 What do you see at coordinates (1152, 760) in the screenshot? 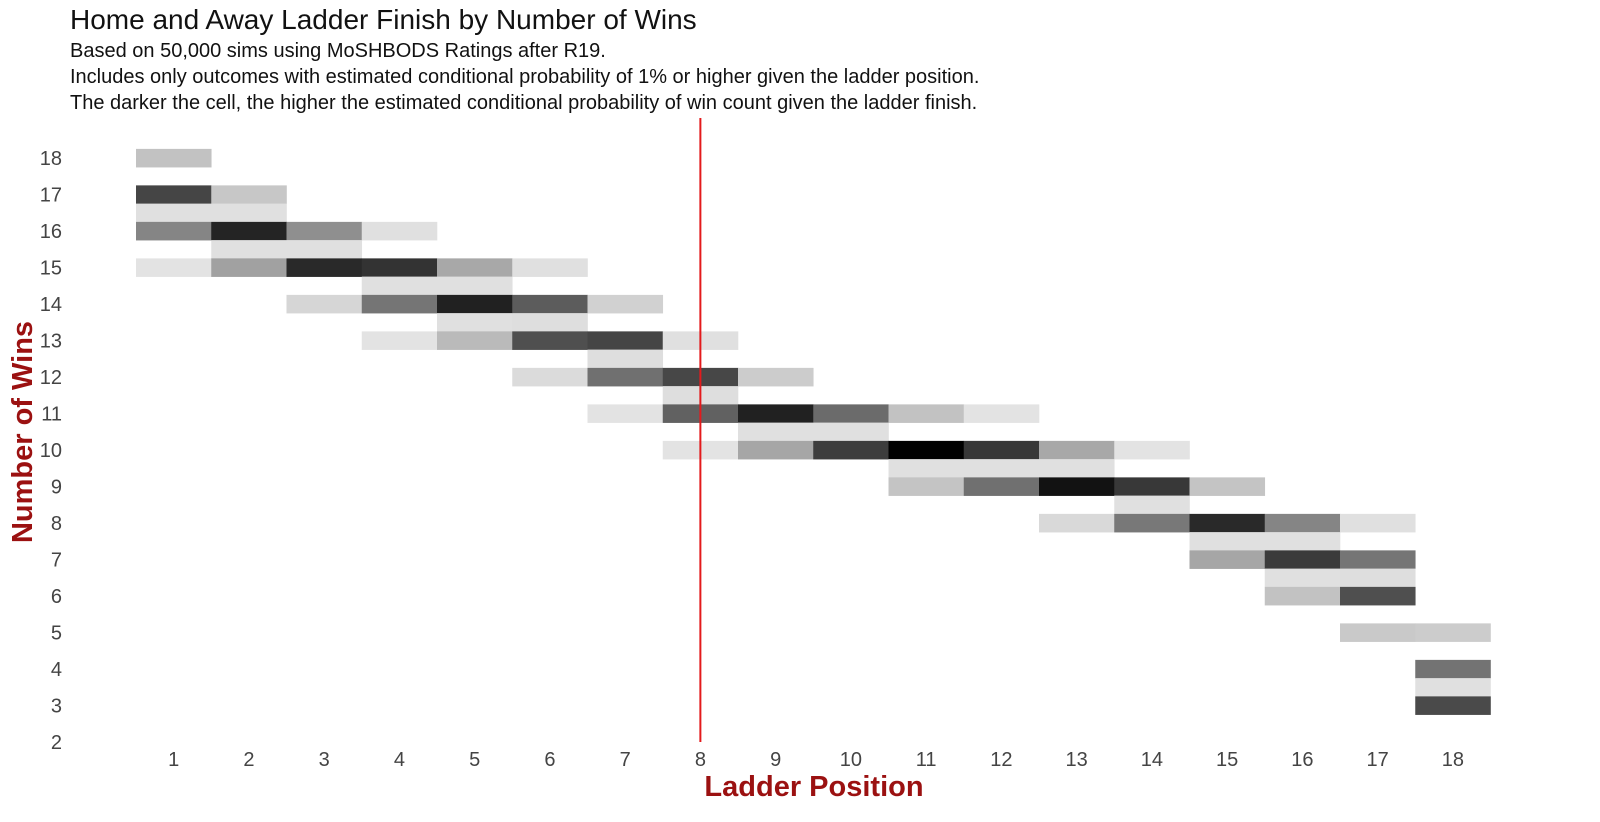
I see `x-tick-14: 14` at bounding box center [1152, 760].